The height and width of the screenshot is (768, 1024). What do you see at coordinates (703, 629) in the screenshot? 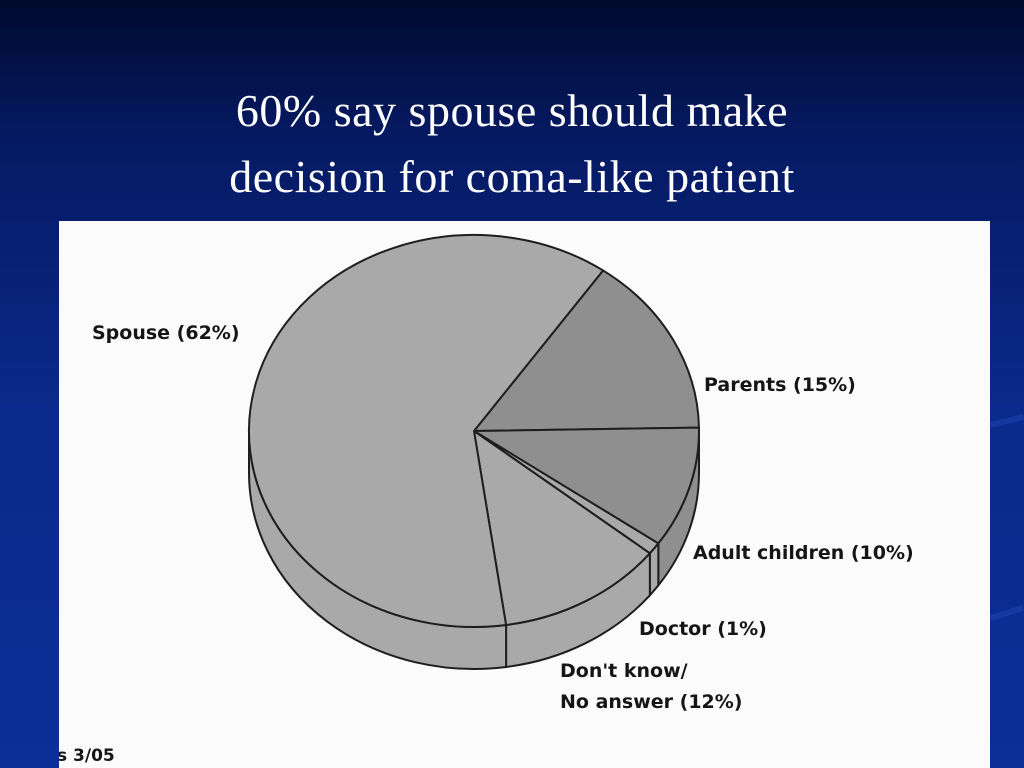
I see `slice-label-doctor: Doctor (1%)` at bounding box center [703, 629].